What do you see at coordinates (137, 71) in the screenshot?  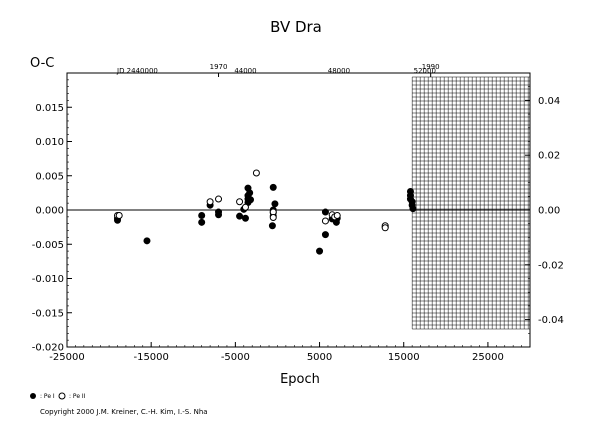 I see `jd-prefix-label: JD 2440000` at bounding box center [137, 71].